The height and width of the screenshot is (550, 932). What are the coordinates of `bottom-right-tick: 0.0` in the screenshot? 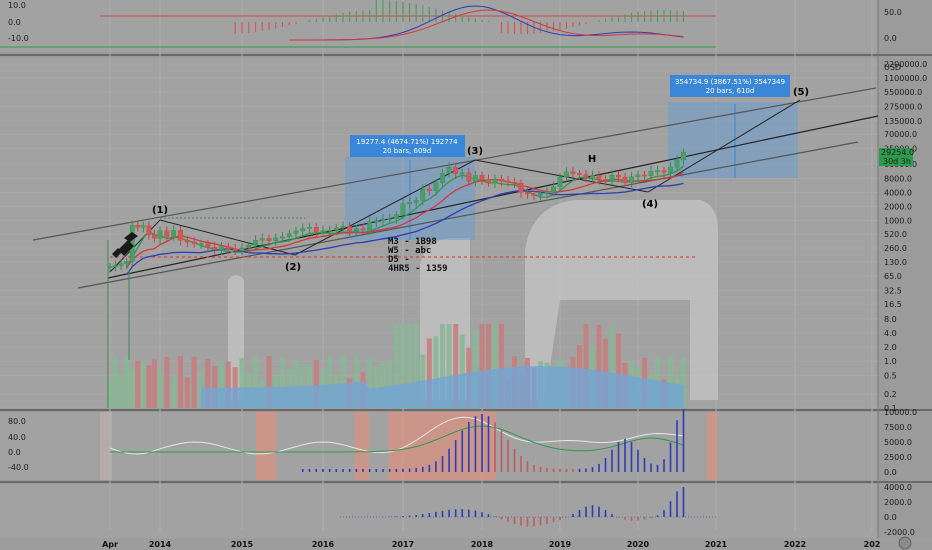 It's located at (890, 517).